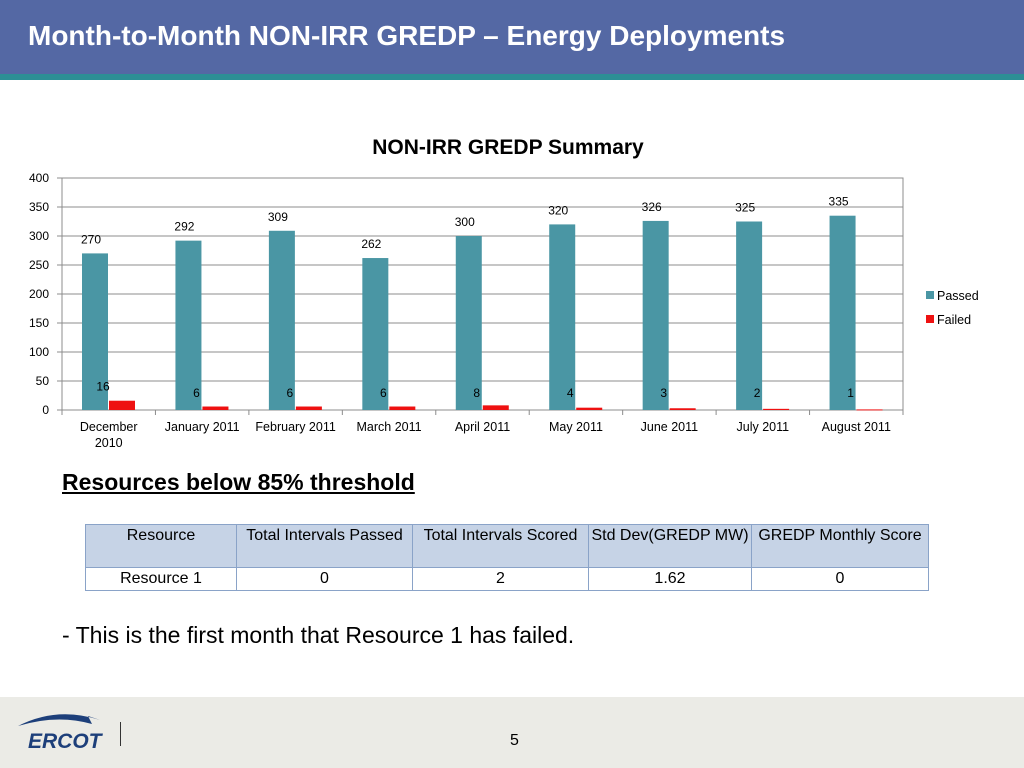 This screenshot has width=1024, height=768. I want to click on x-tick-label: May 2011, so click(576, 427).